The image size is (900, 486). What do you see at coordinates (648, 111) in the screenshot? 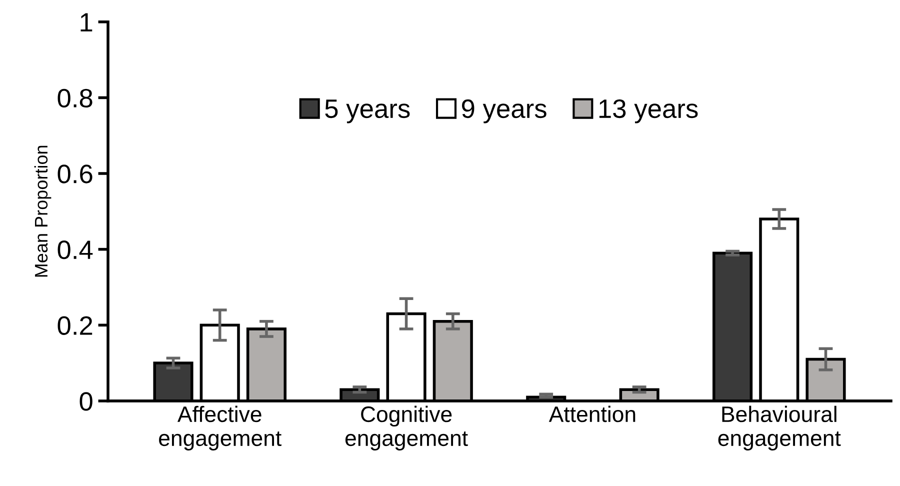
I see `legend-label: 13 years` at bounding box center [648, 111].